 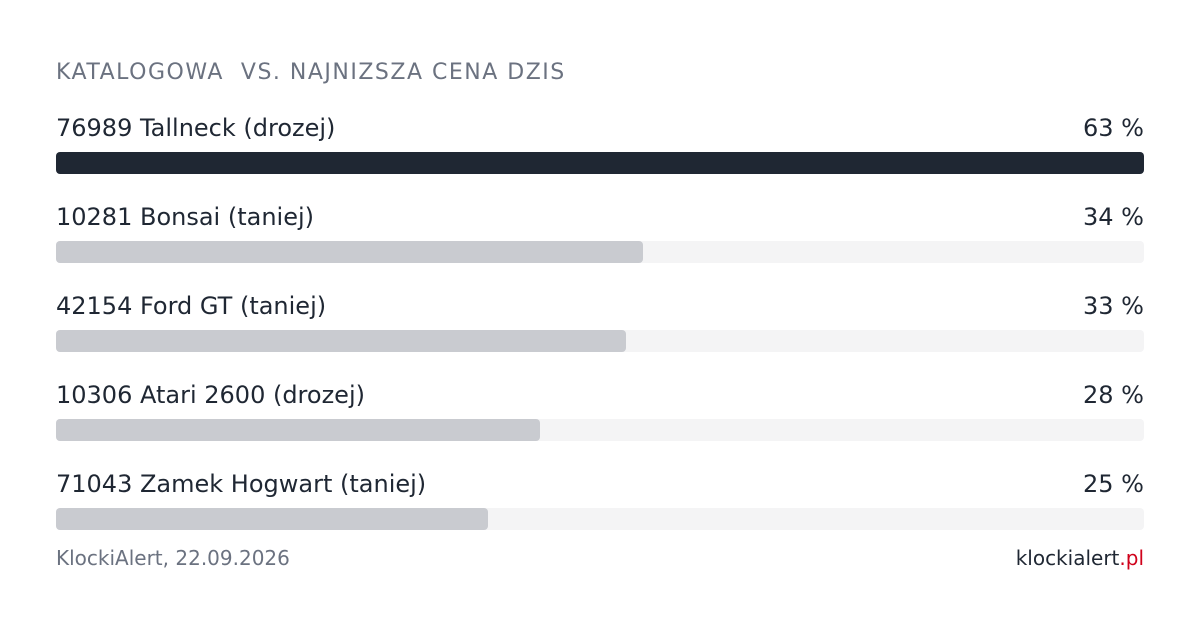 I want to click on category-label: 42154 Ford GT (taniej), so click(x=191, y=306).